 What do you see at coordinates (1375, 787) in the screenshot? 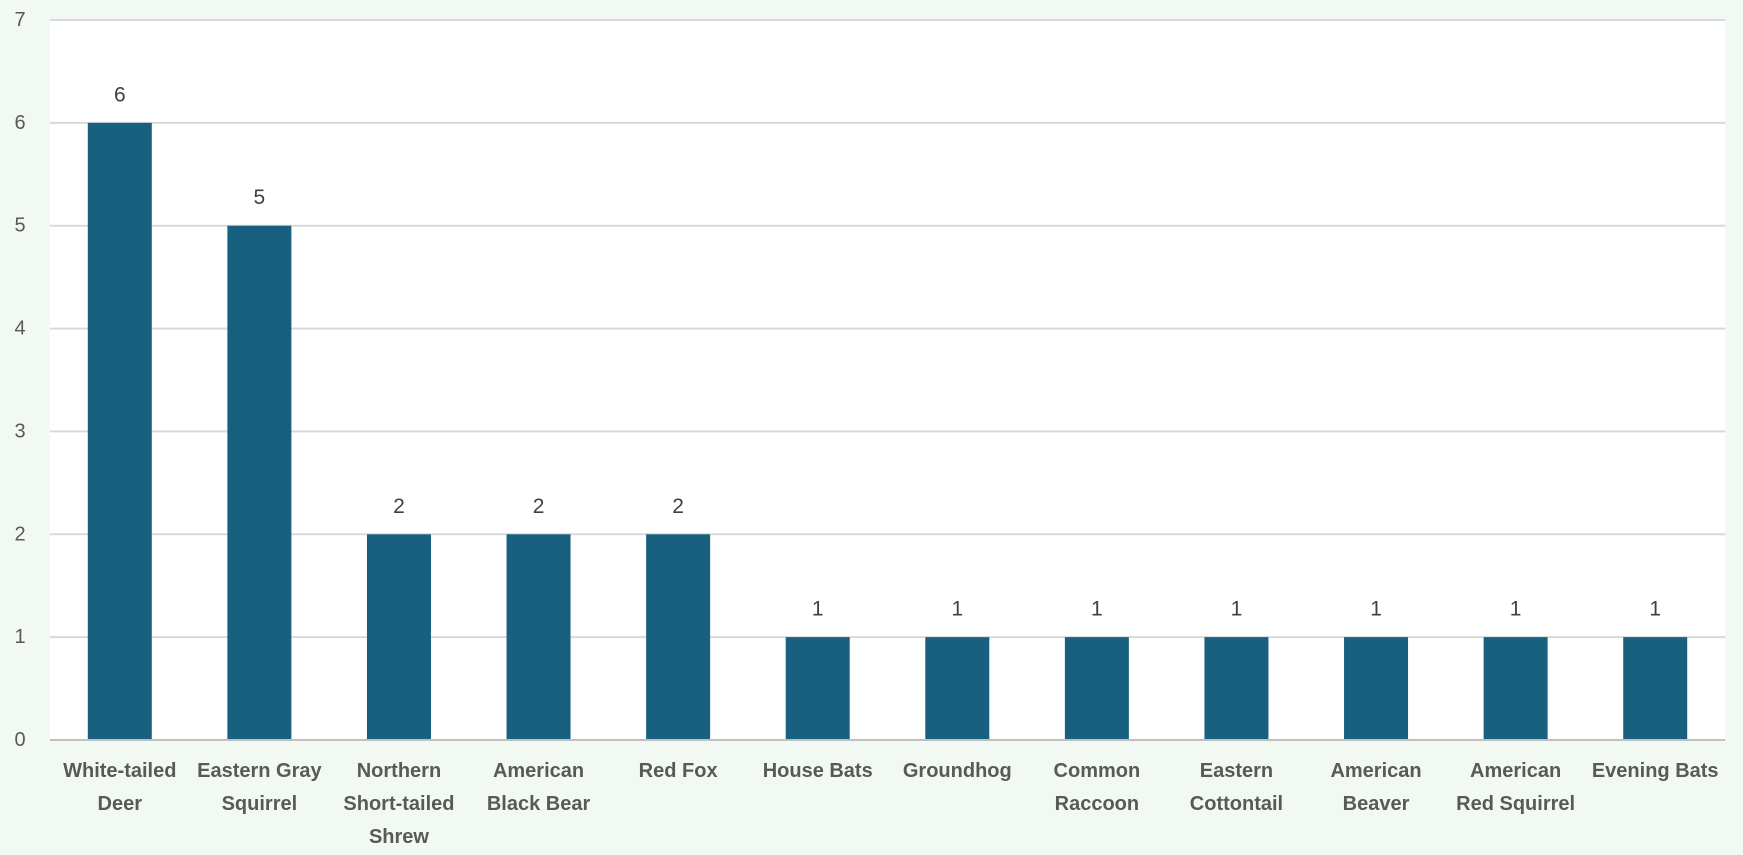
I see `x-category-label: American Beaver` at bounding box center [1375, 787].